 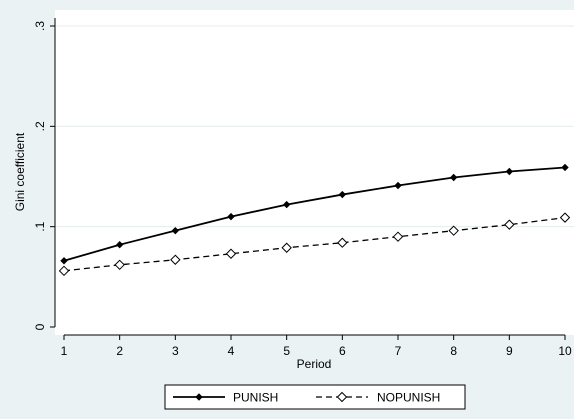 What do you see at coordinates (315, 397) in the screenshot?
I see `legend: PUNISH NOPUNISH` at bounding box center [315, 397].